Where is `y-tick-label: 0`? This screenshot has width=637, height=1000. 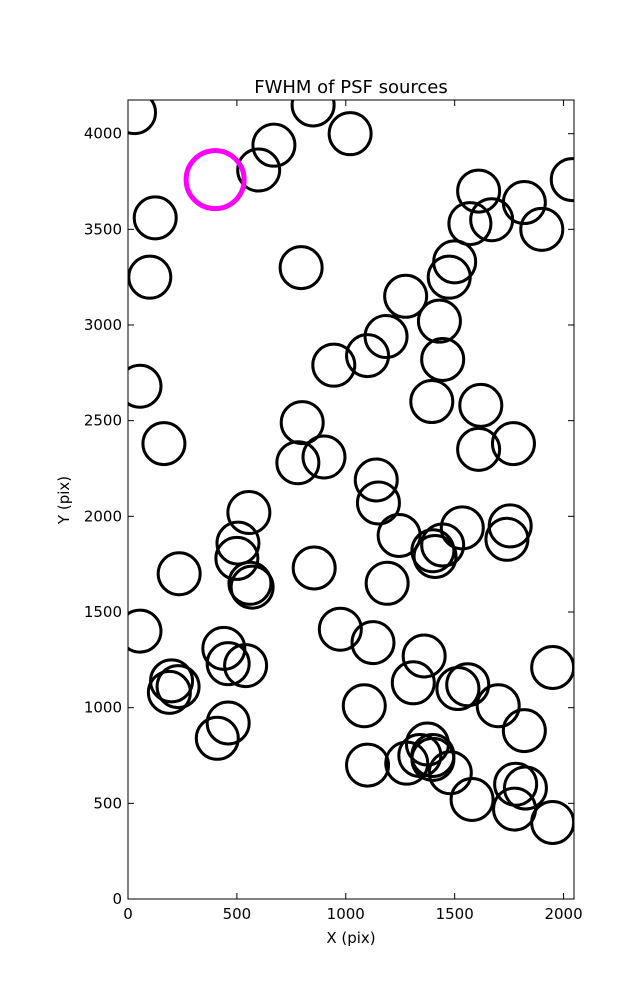 y-tick-label: 0 is located at coordinates (117, 899).